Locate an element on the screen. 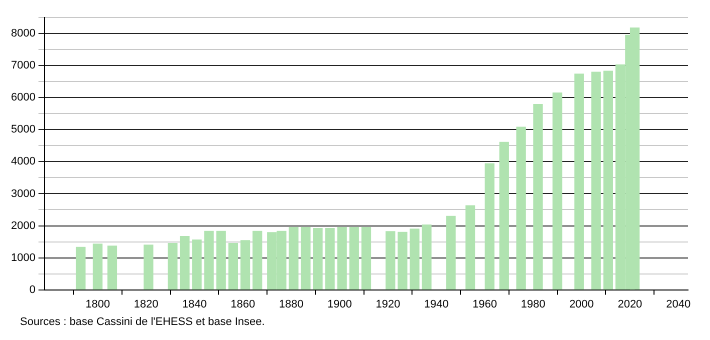  x-tick-label: 1860 is located at coordinates (243, 304).